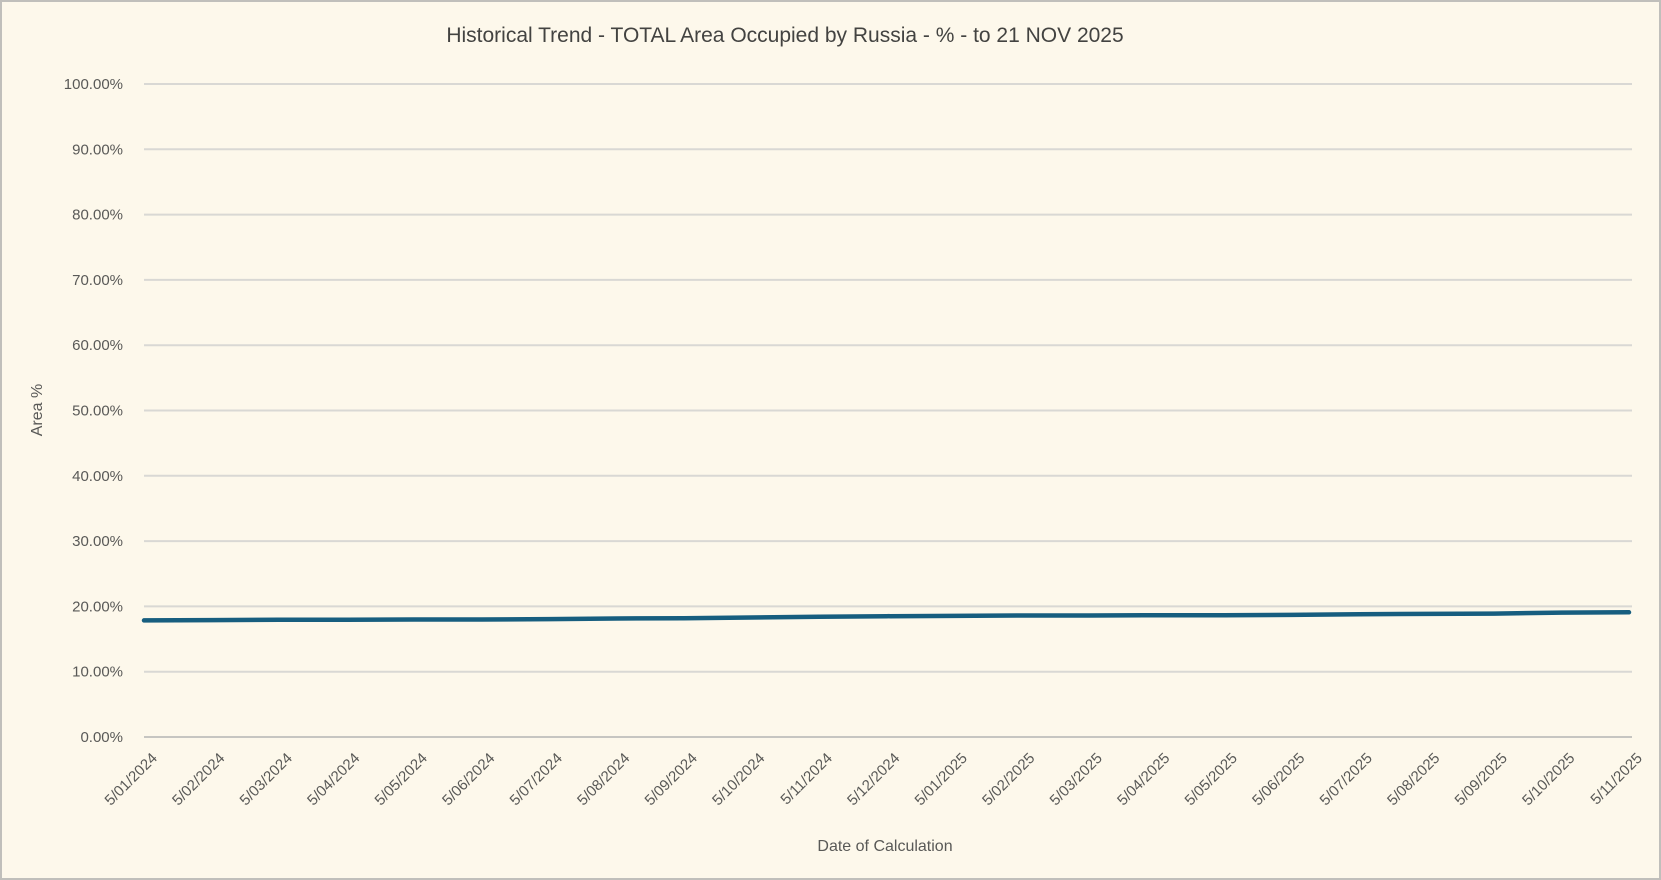 The image size is (1661, 880). Describe the element at coordinates (97, 672) in the screenshot. I see `y-tick-label: 10.00%` at that location.